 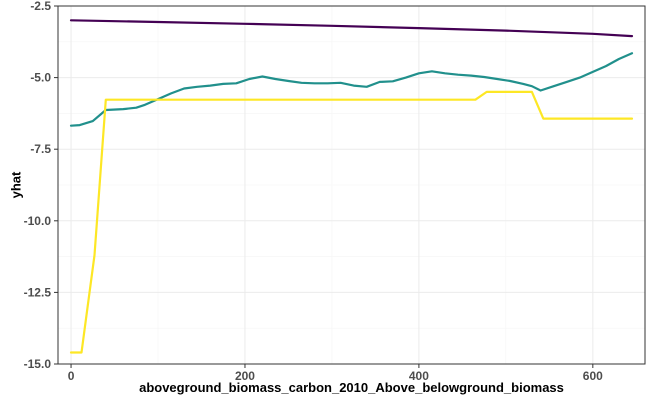 What do you see at coordinates (593, 376) in the screenshot?
I see `x-tick-label: 600` at bounding box center [593, 376].